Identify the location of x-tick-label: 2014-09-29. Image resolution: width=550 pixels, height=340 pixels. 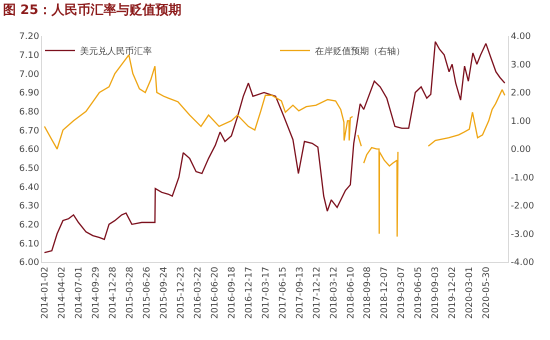
(96, 292).